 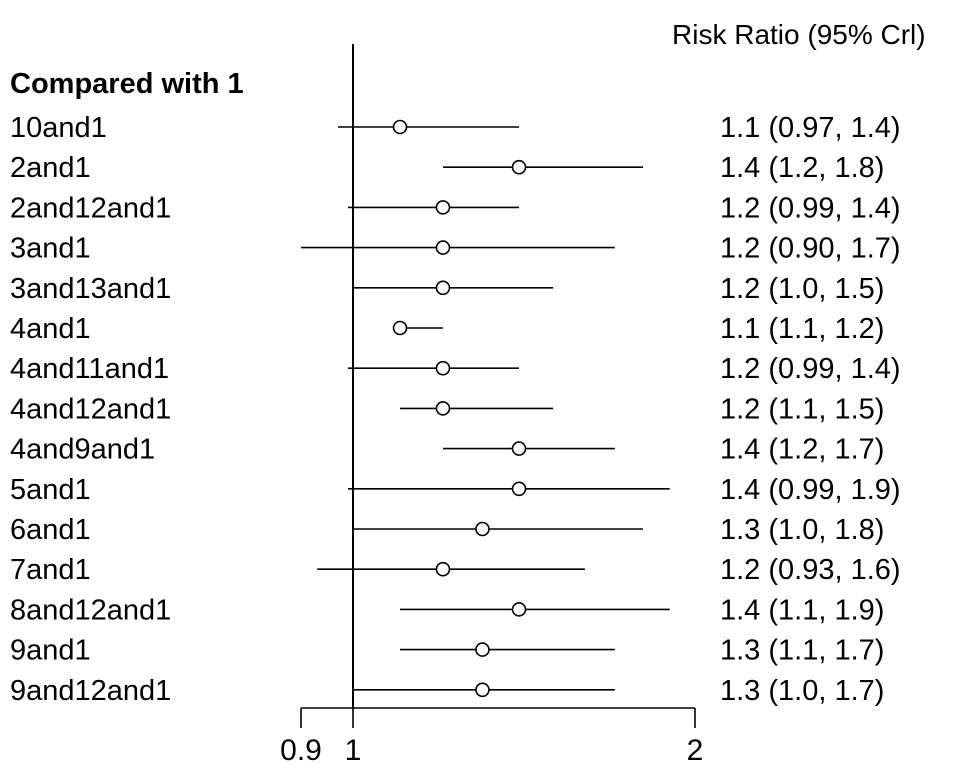 What do you see at coordinates (50, 530) in the screenshot?
I see `row-label: 6and1` at bounding box center [50, 530].